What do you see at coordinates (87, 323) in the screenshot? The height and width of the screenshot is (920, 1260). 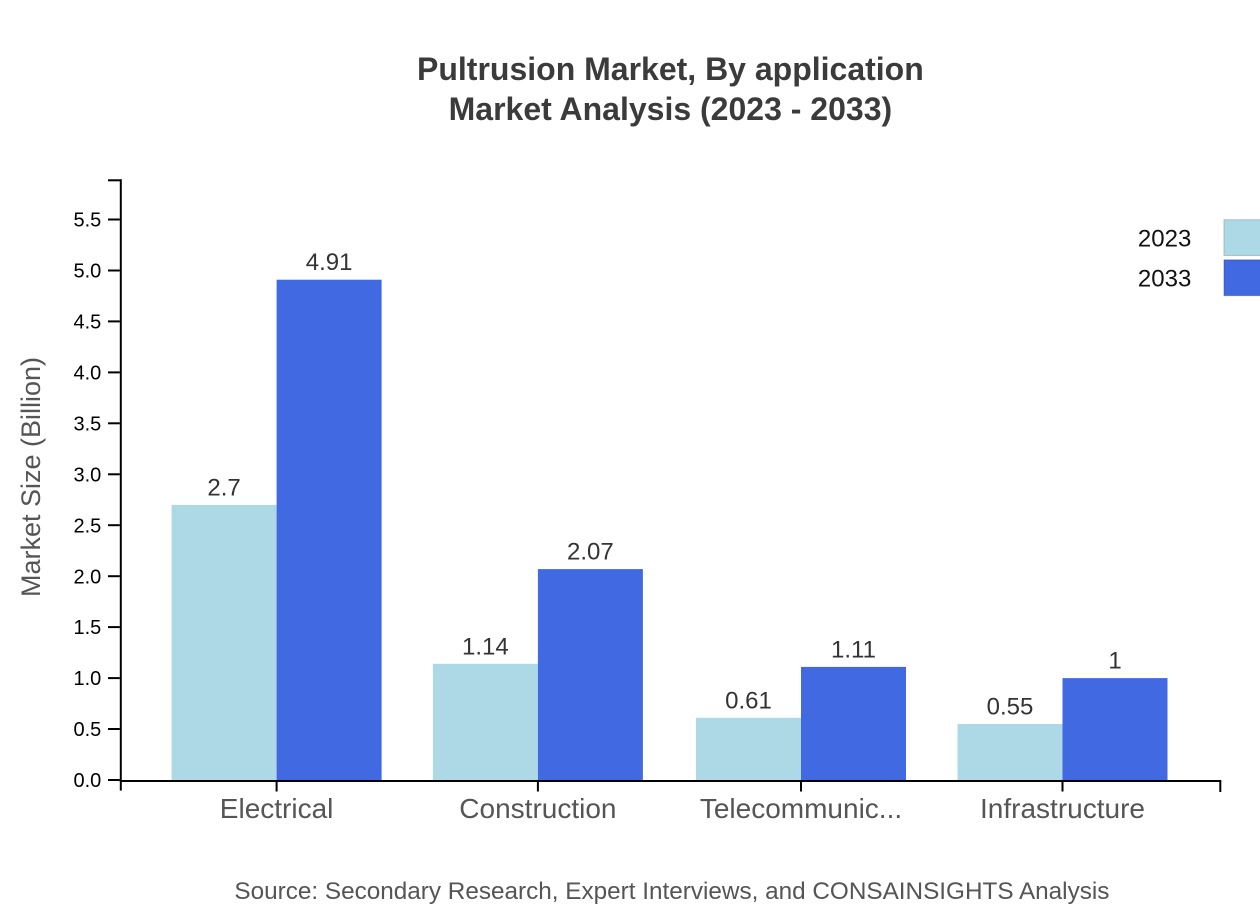 I see `svg-text: 4.5` at bounding box center [87, 323].